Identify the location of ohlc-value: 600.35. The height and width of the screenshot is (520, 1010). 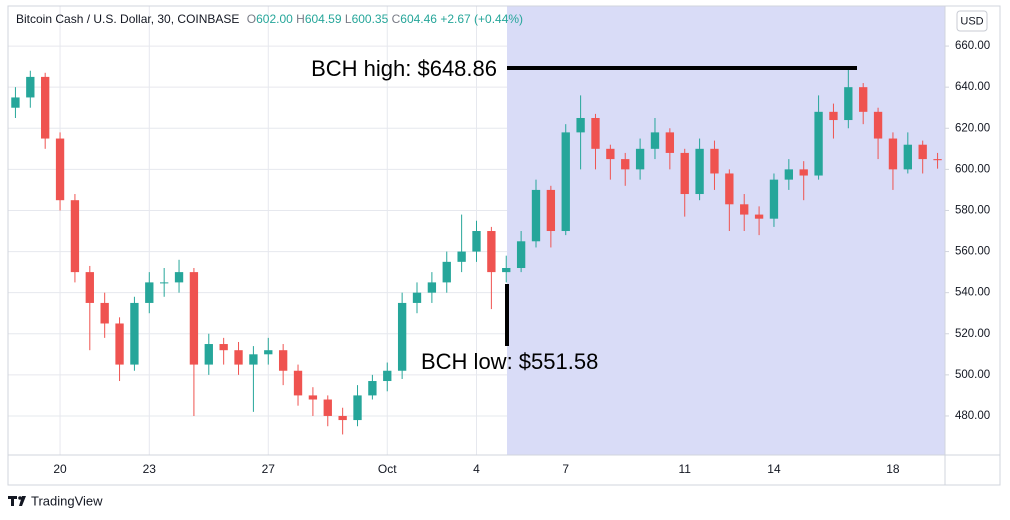
(370, 19).